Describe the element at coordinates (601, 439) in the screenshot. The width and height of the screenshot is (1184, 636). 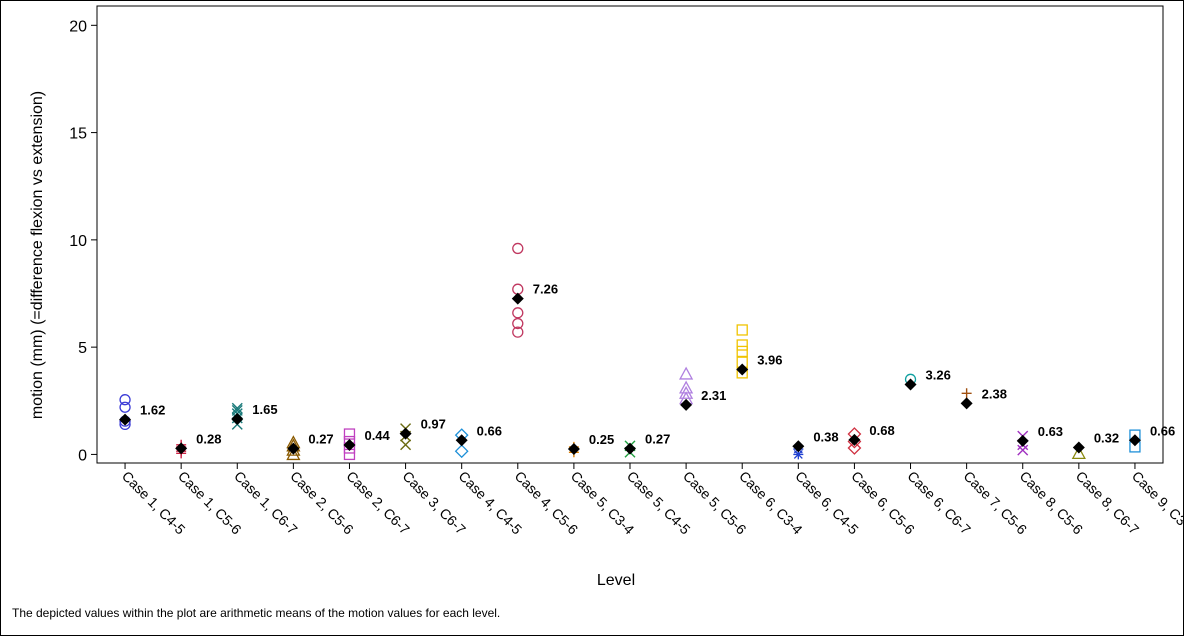
I see `mean-label: 0.25` at that location.